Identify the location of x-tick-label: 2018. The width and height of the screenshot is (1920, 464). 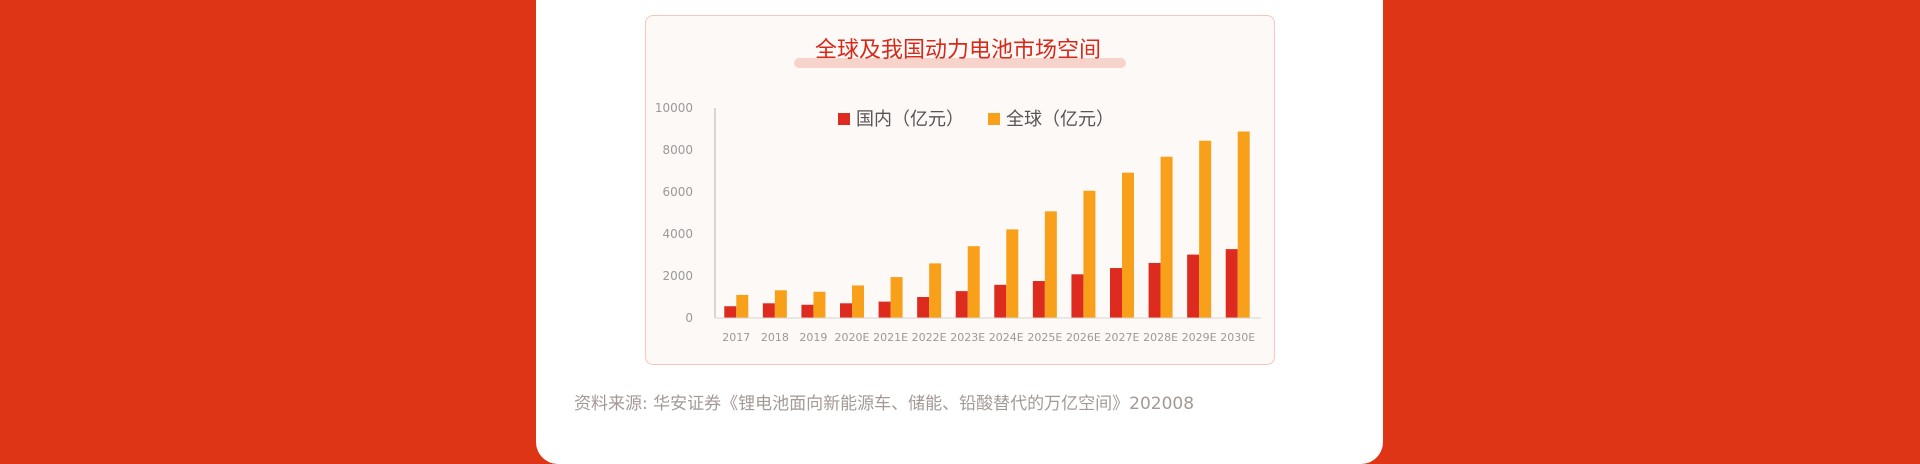
(775, 337).